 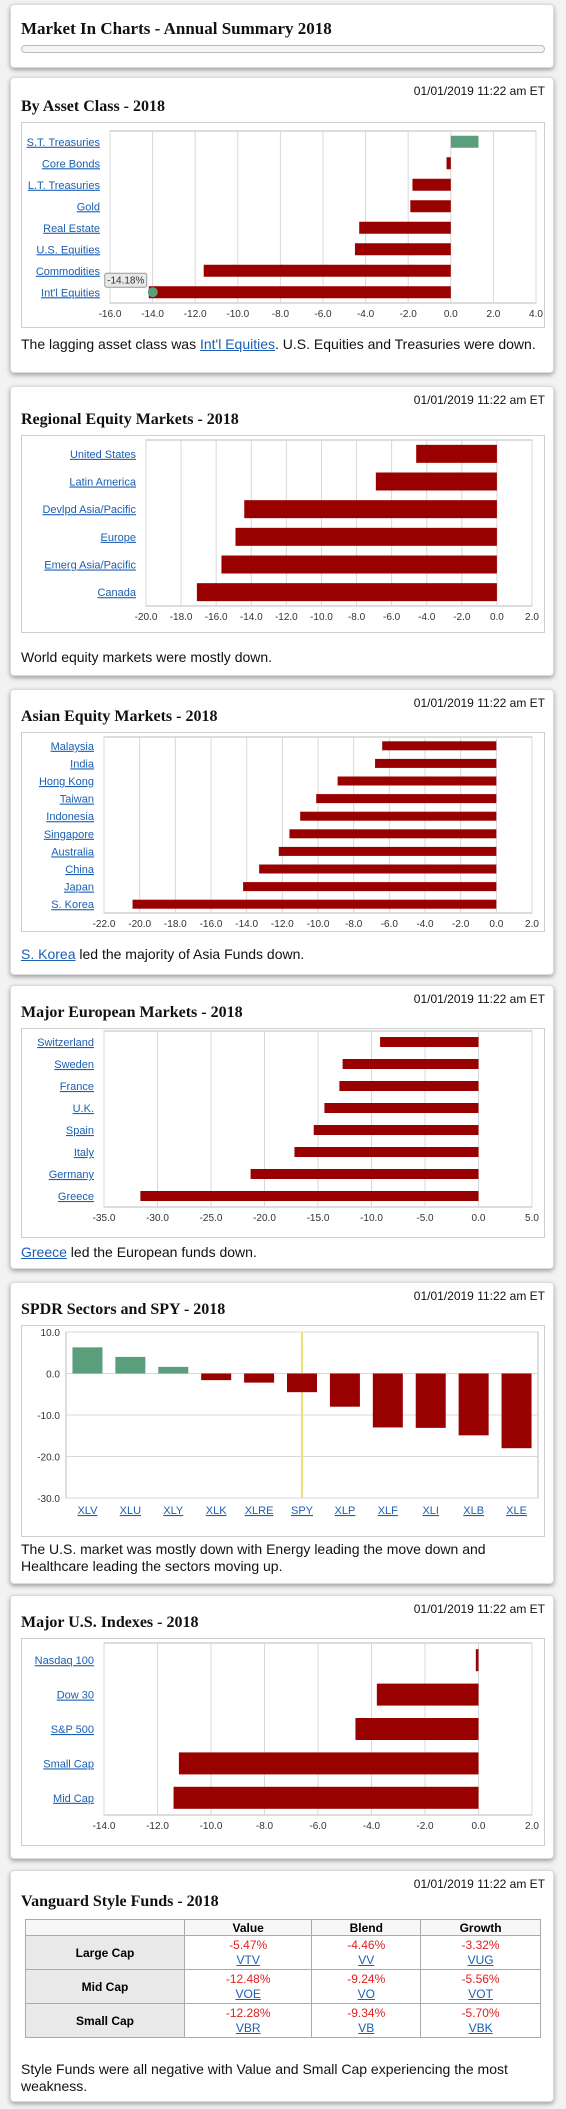 I want to click on y-tick-label: -30.0, so click(x=48, y=1499).